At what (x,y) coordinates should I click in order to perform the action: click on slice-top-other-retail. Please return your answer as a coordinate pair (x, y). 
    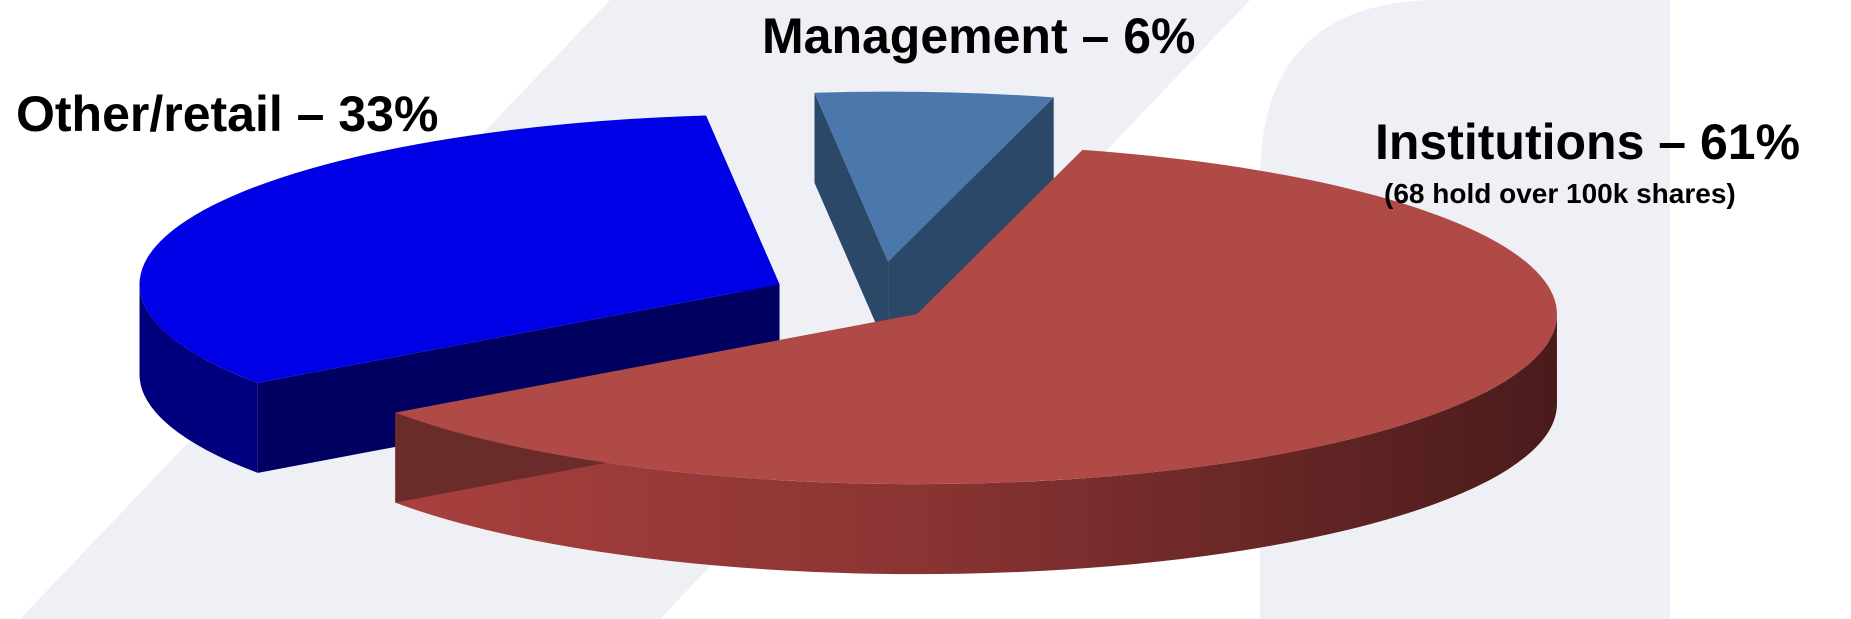
    Looking at the image, I should click on (459, 249).